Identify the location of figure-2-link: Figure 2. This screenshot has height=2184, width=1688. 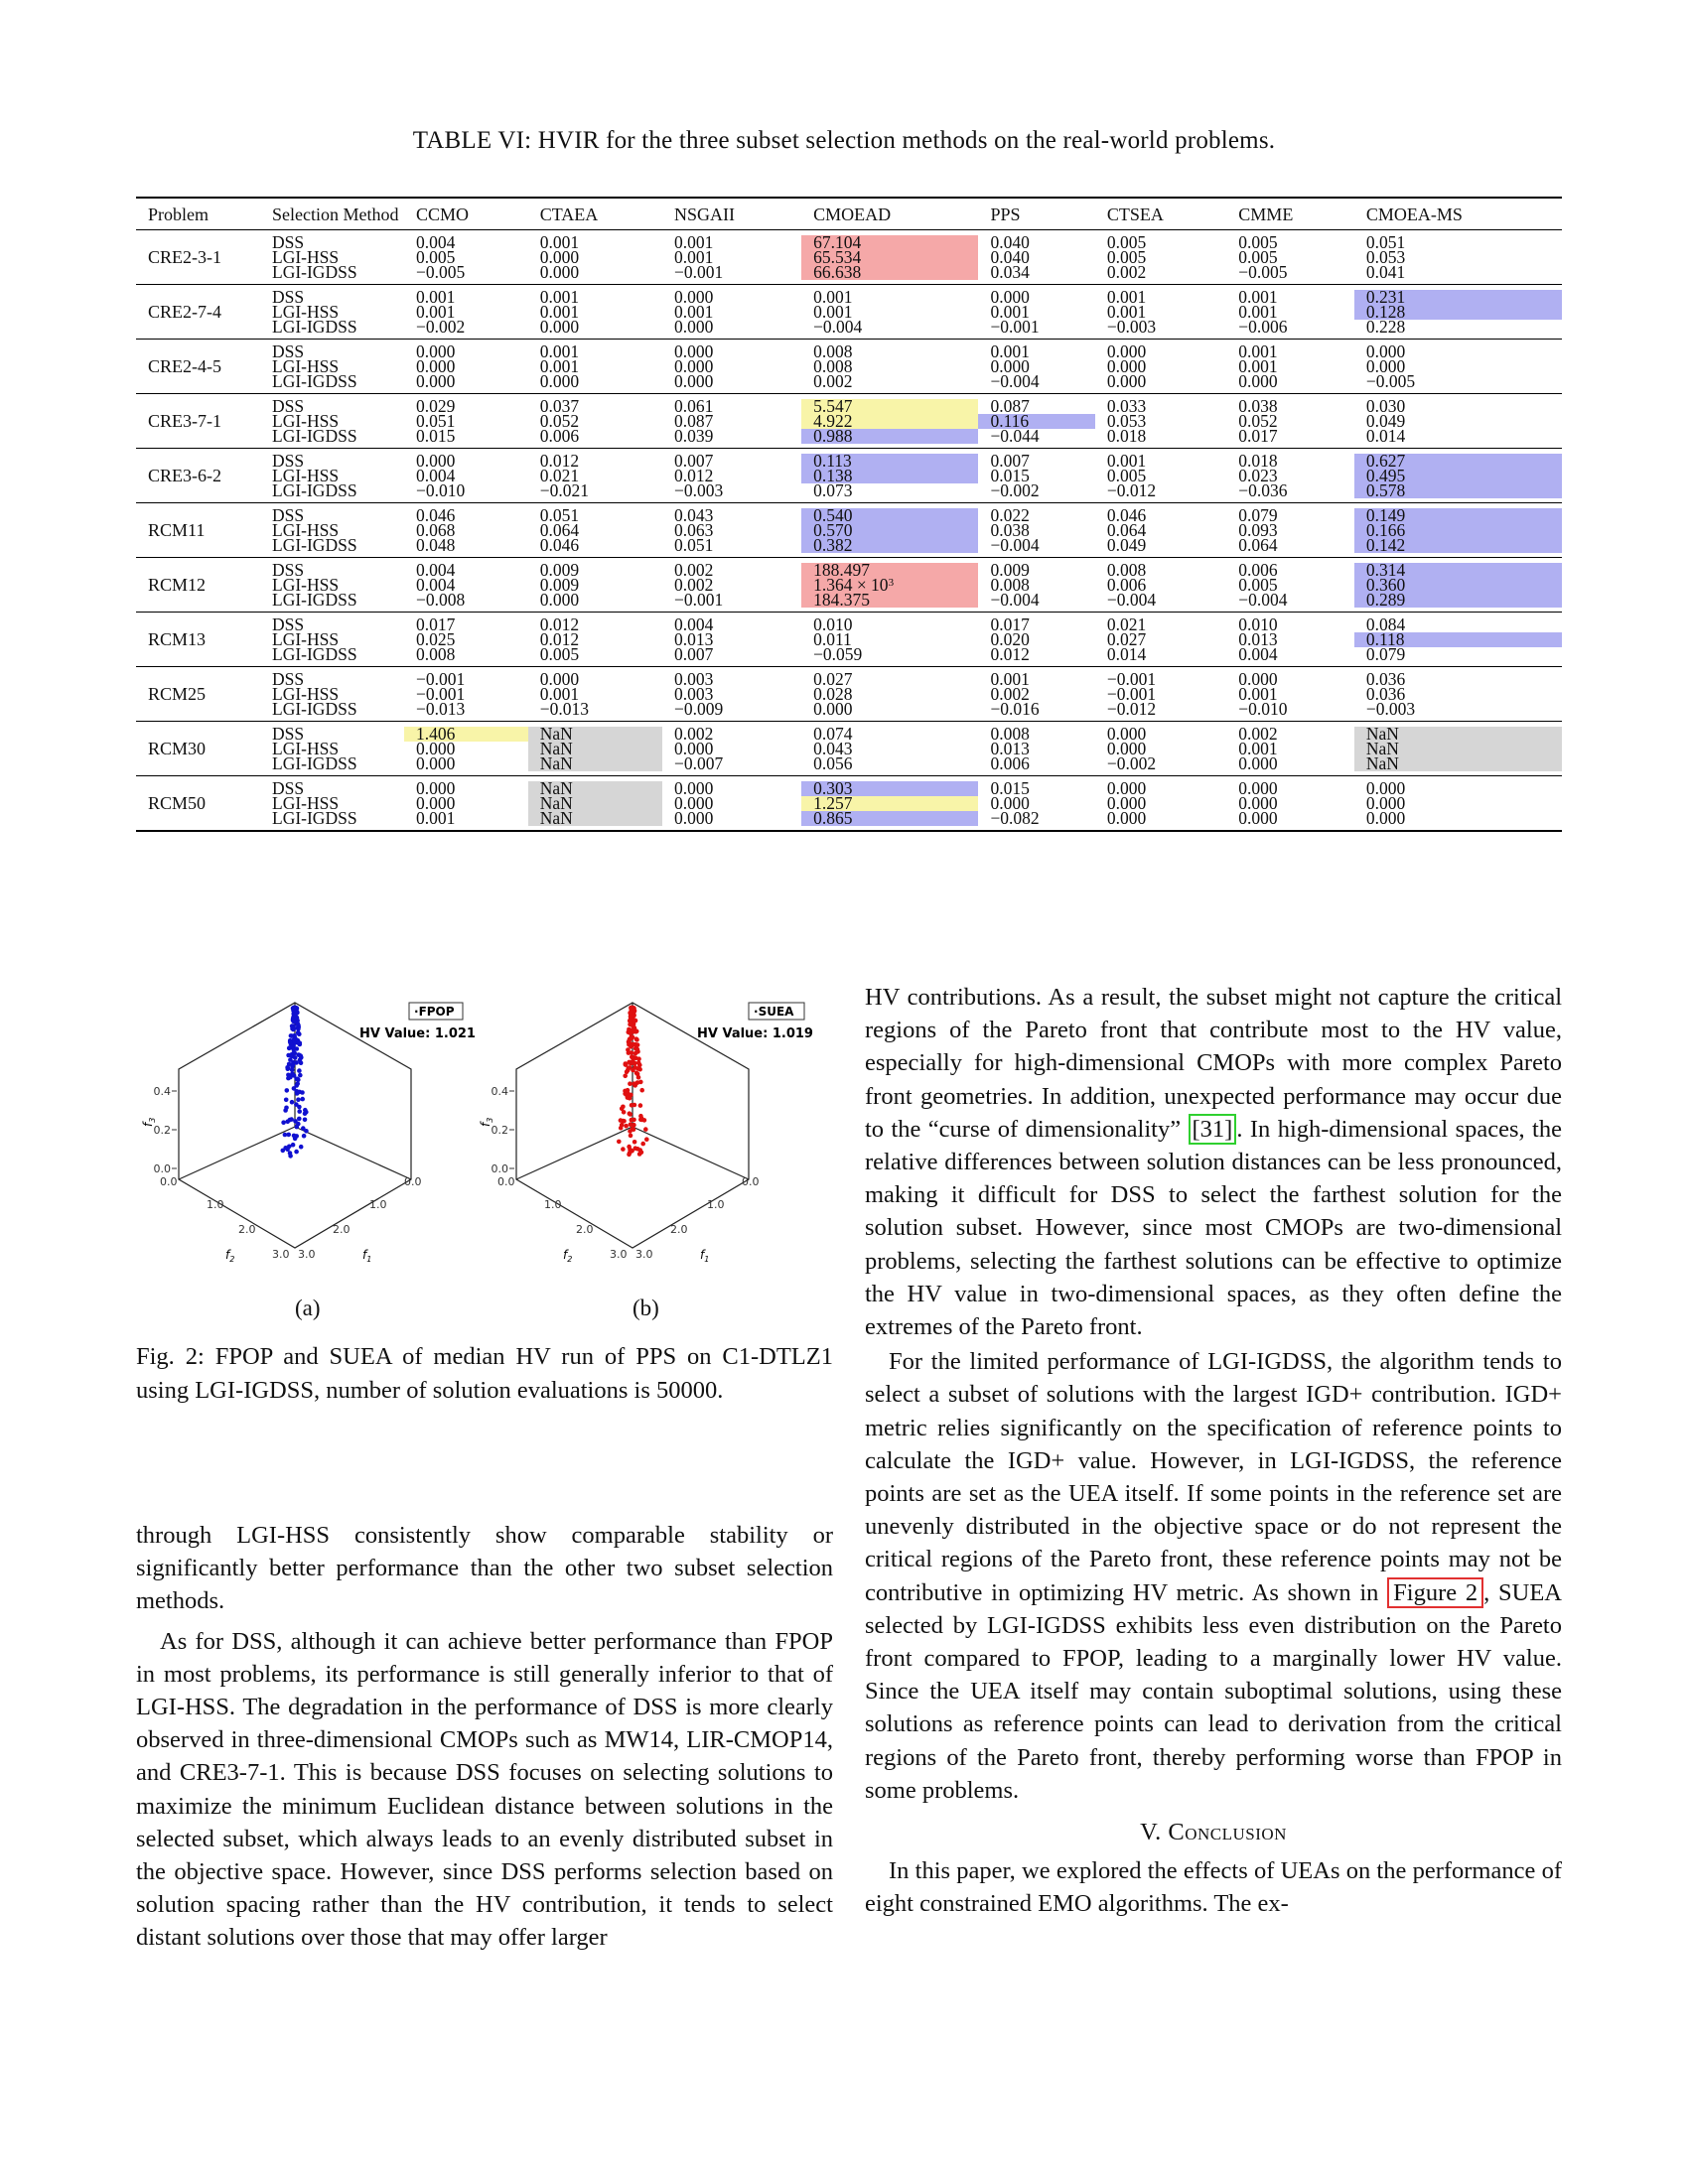
(1435, 1592).